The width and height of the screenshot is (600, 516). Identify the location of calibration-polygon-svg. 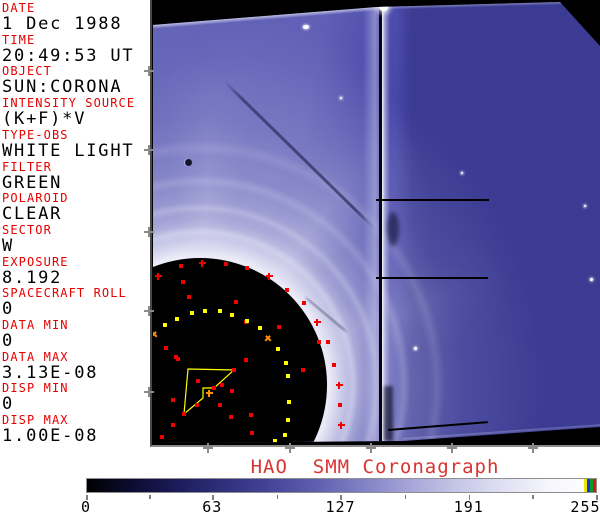
(209, 392).